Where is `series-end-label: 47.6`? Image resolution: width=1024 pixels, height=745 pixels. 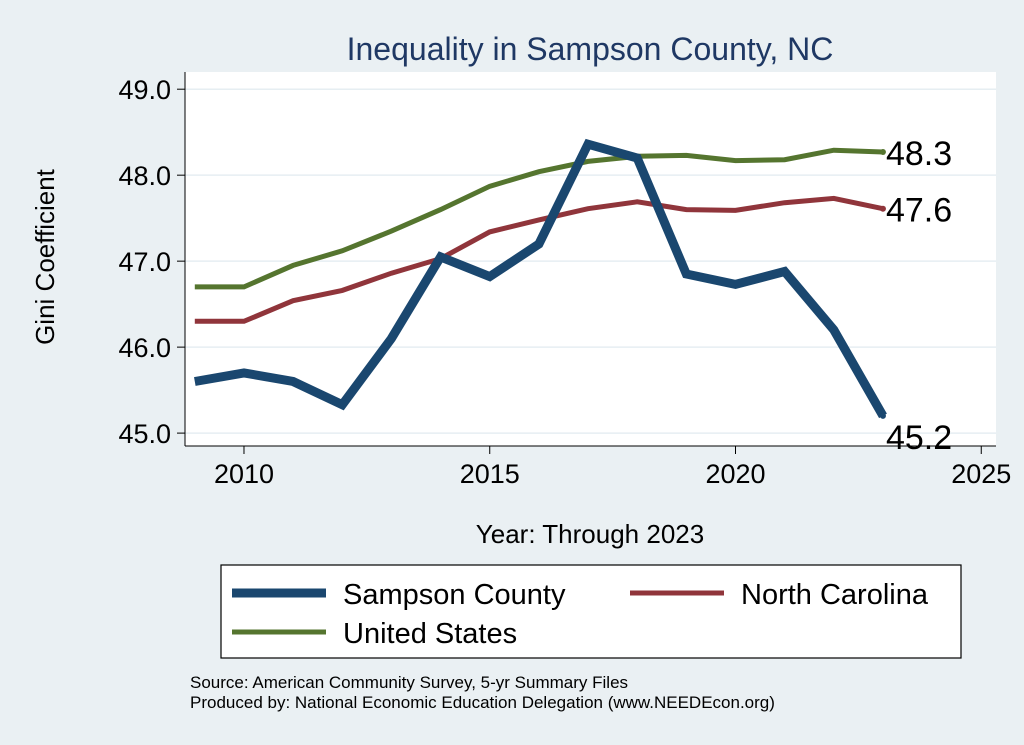 series-end-label: 47.6 is located at coordinates (919, 211).